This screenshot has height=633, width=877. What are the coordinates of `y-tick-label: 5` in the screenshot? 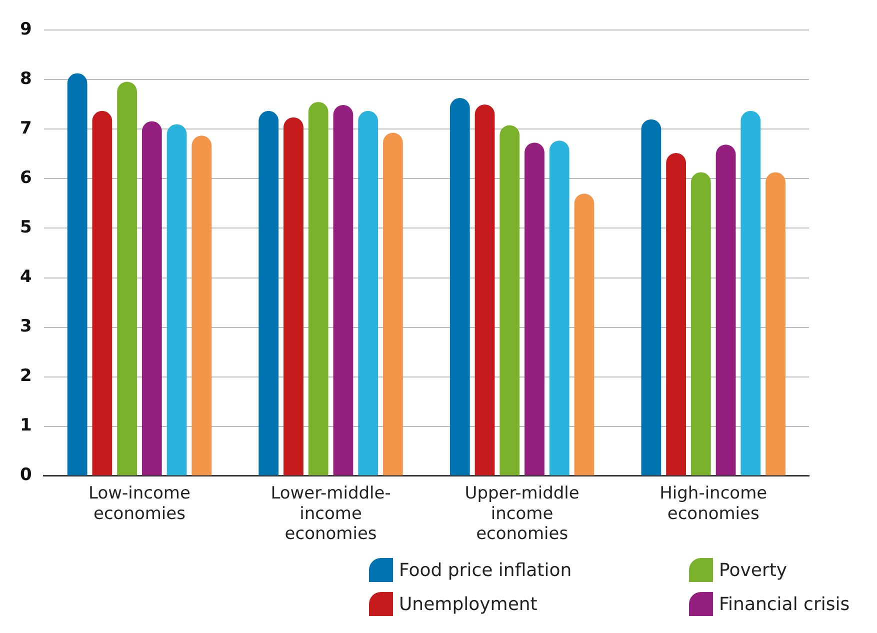 It's located at (26, 228).